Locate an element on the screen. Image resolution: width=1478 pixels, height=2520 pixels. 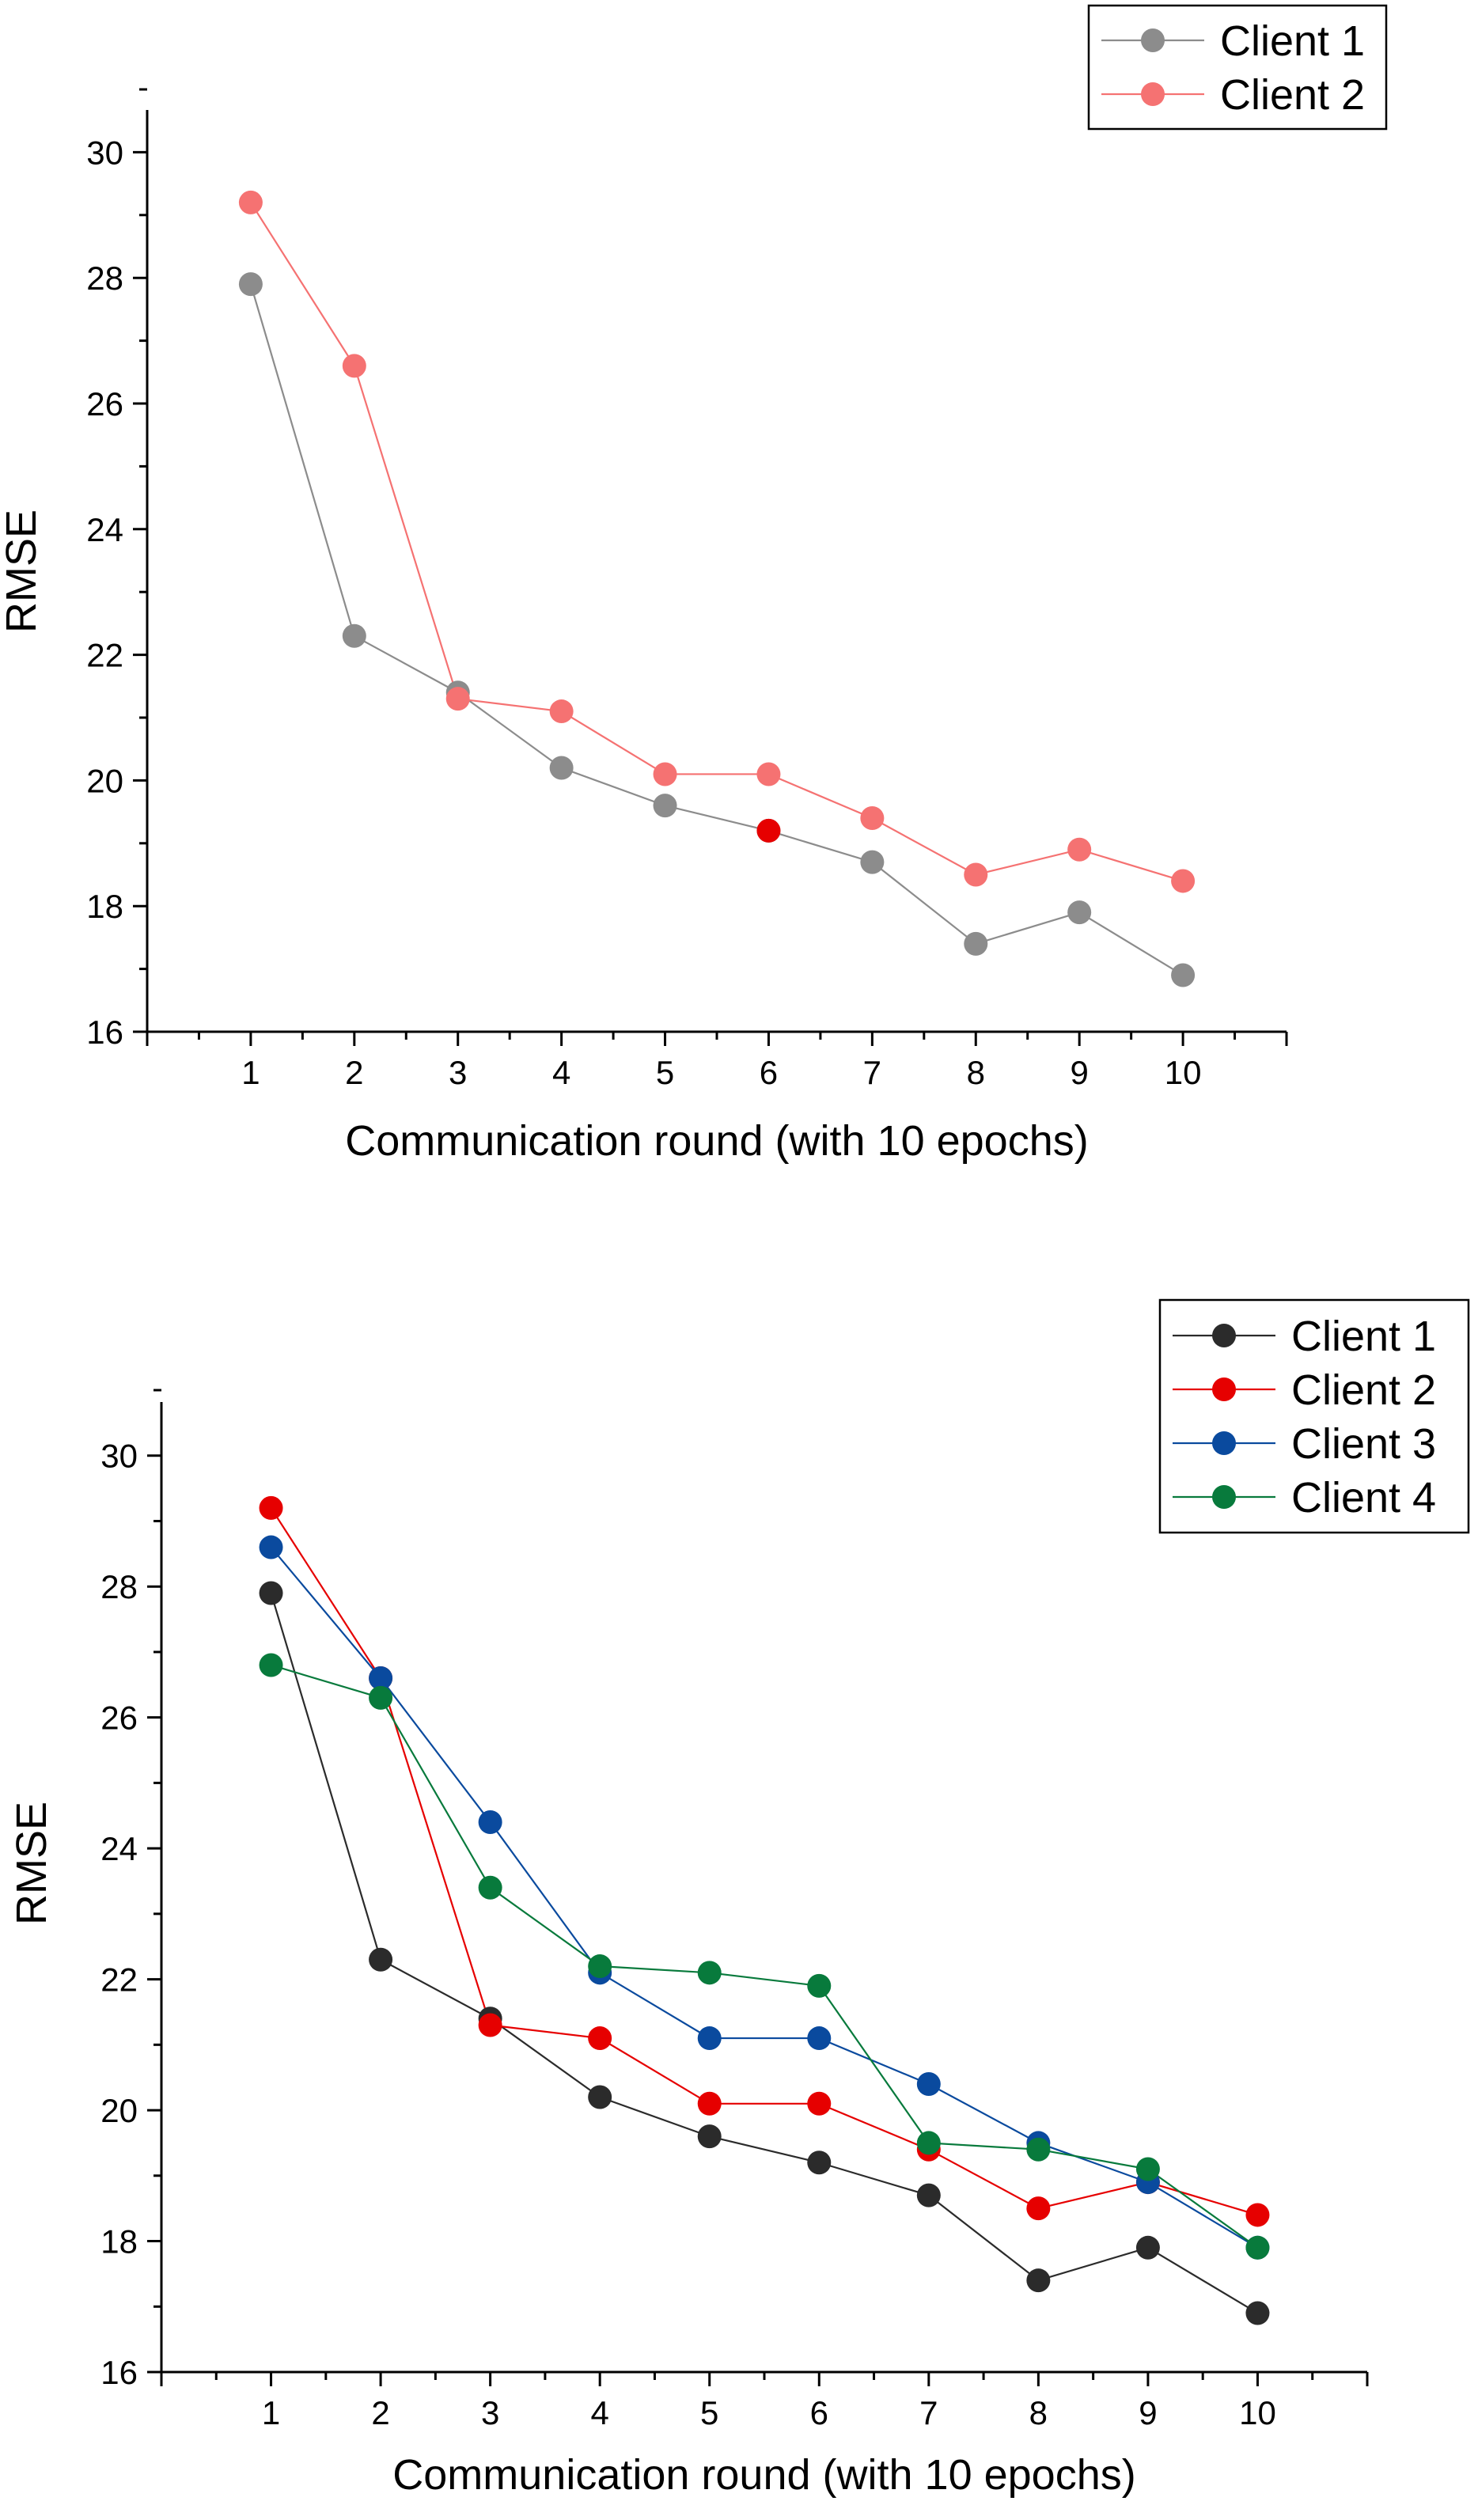
x-axis-title: Communication round (with 10 epochs) is located at coordinates (763, 2475).